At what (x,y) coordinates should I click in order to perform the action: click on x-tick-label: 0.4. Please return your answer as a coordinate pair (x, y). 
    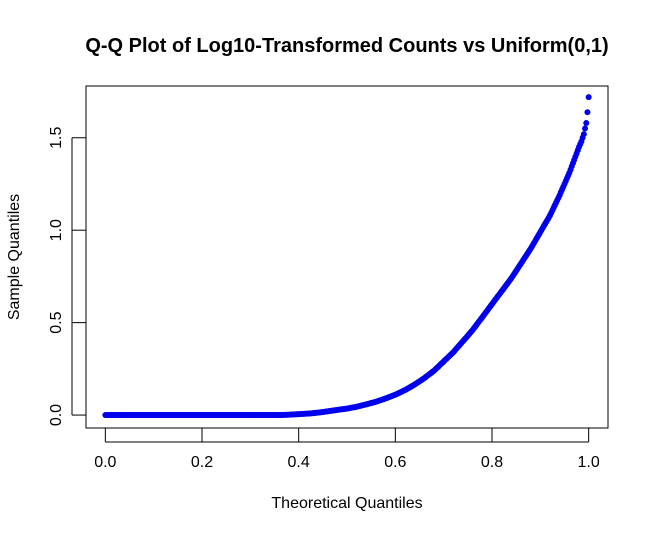
    Looking at the image, I should click on (299, 462).